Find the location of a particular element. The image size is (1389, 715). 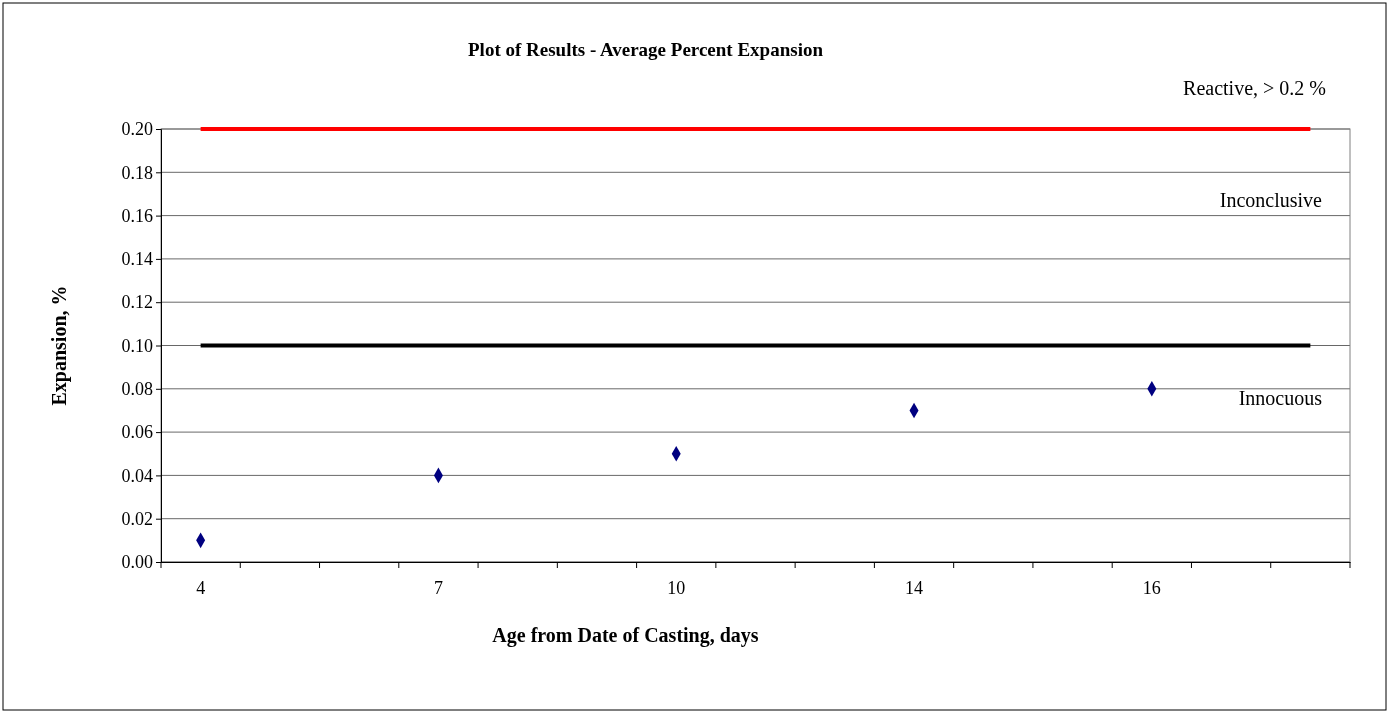

y-tick-label: 0.00 is located at coordinates (137, 562).